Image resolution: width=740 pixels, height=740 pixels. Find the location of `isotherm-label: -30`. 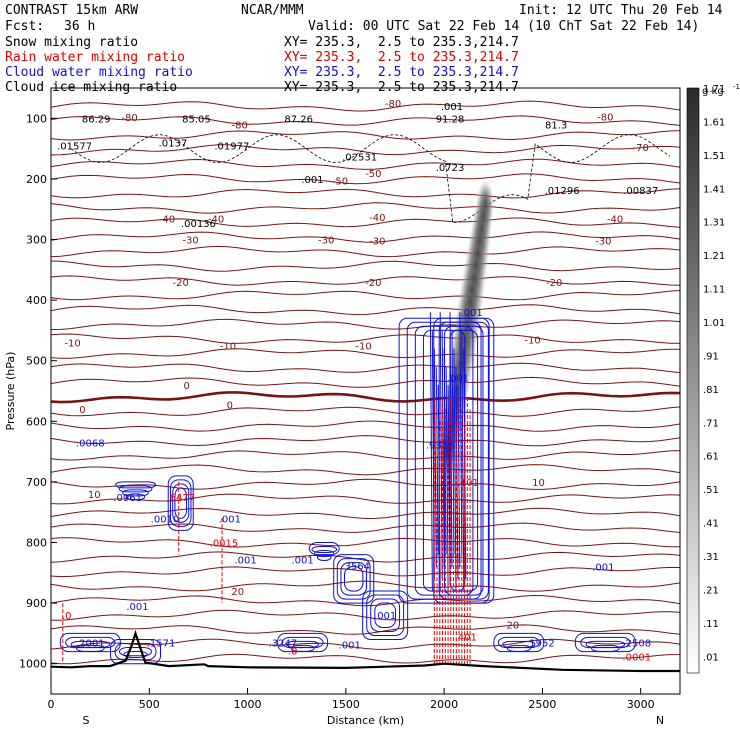

isotherm-label: -30 is located at coordinates (326, 241).